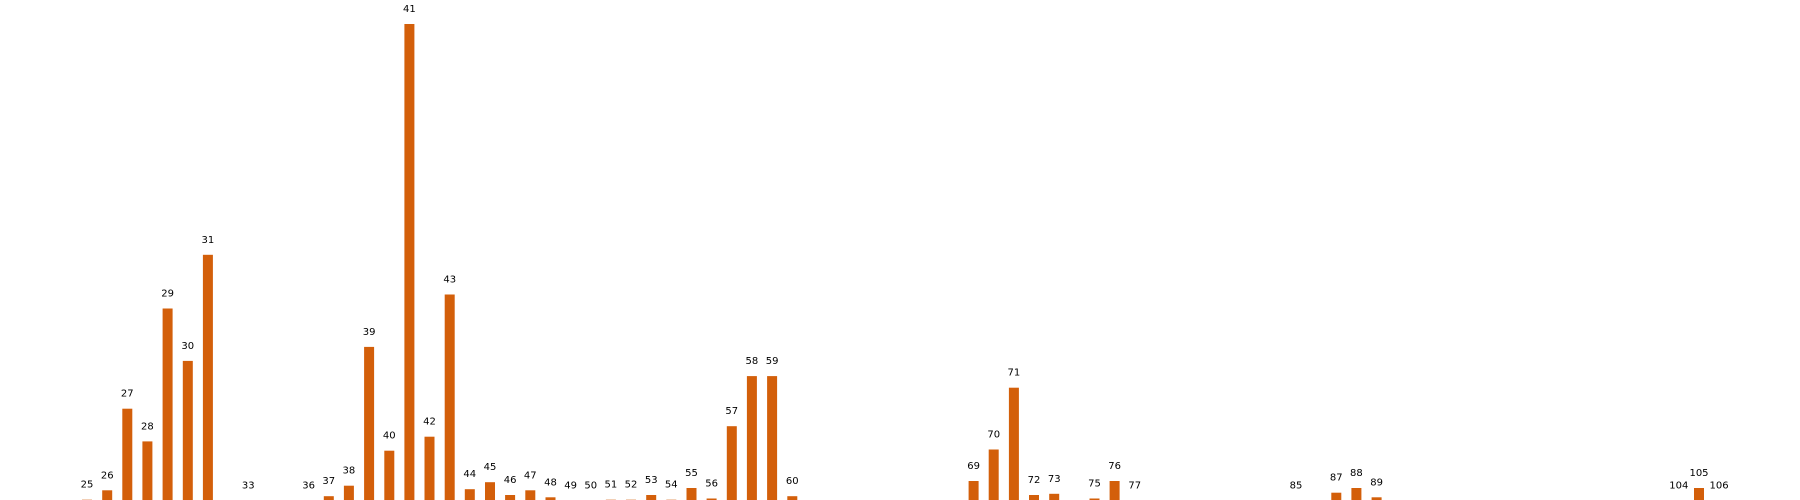 This screenshot has width=1800, height=500. What do you see at coordinates (1336, 478) in the screenshot?
I see `bar-label-87: 87` at bounding box center [1336, 478].